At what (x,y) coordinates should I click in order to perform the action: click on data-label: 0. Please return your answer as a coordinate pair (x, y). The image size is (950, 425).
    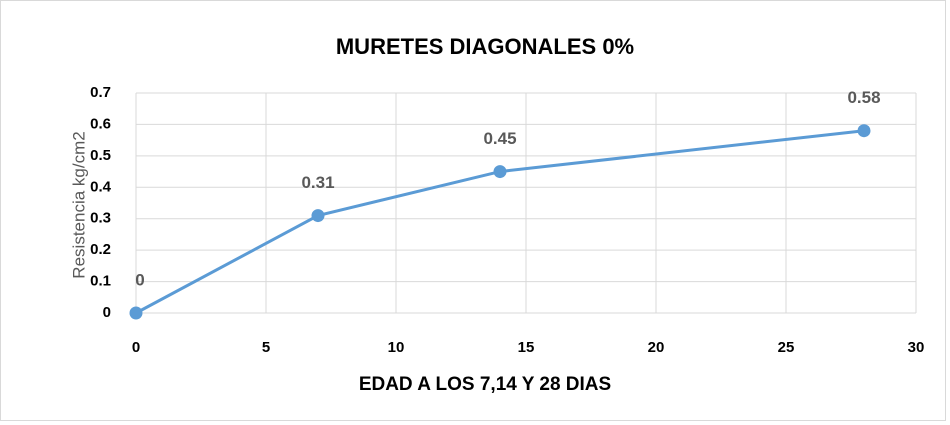
    Looking at the image, I should click on (139, 279).